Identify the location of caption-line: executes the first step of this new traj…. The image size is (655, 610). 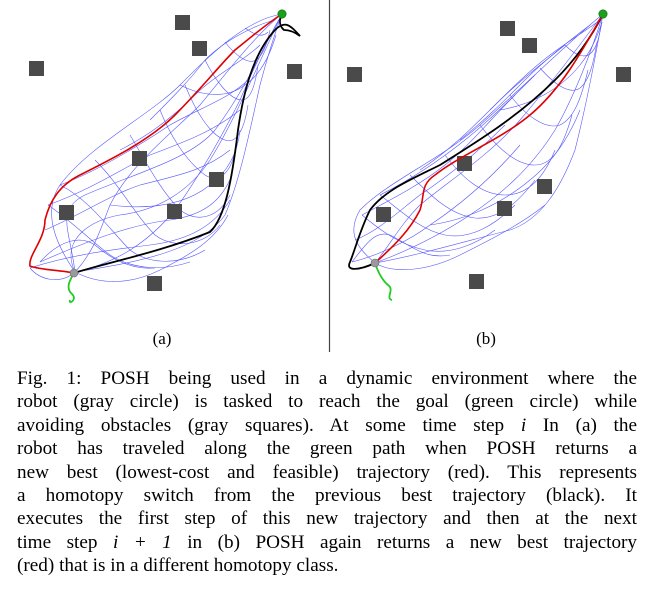
(327, 519).